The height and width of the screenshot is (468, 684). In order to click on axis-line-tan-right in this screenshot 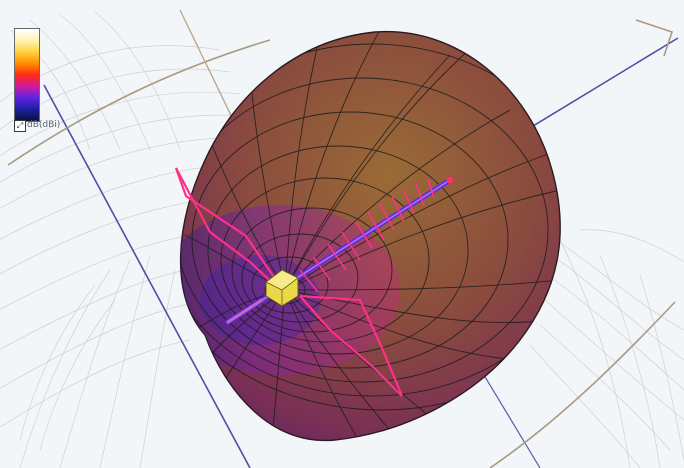, I will do `click(582, 384)`.